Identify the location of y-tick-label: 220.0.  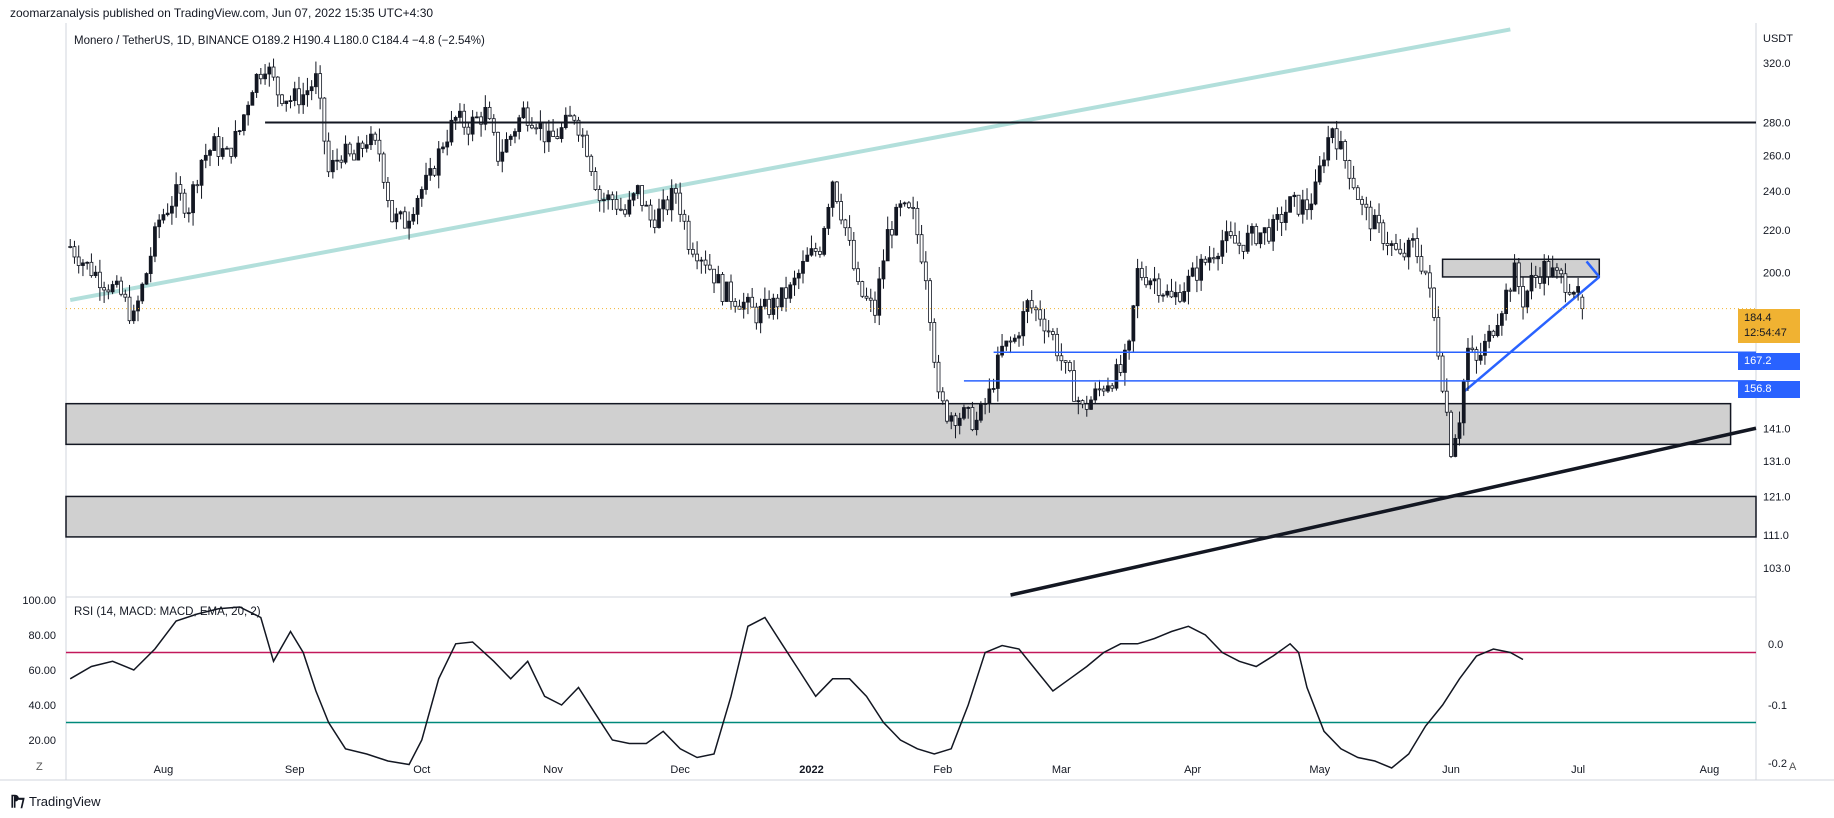
(1777, 231).